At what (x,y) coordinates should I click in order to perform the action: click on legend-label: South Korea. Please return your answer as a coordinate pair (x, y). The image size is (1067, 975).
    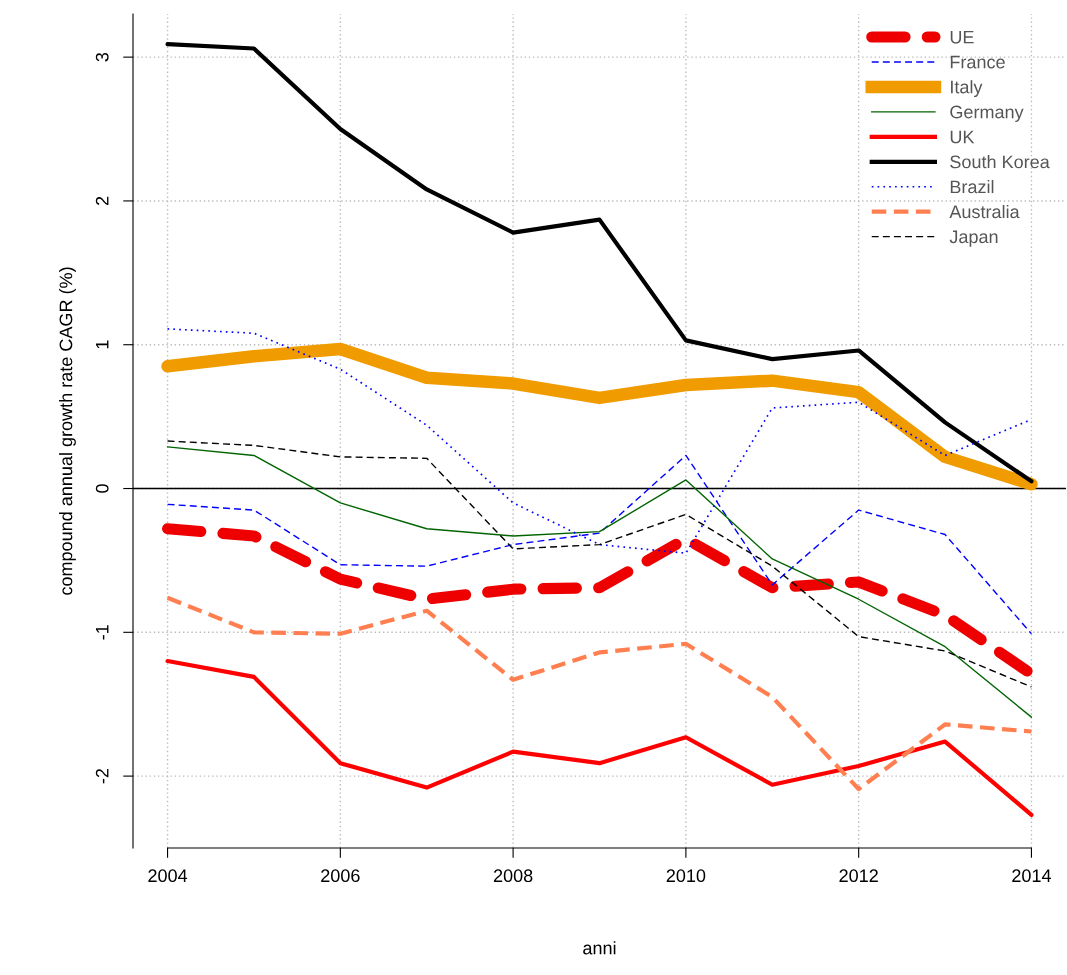
    Looking at the image, I should click on (1000, 162).